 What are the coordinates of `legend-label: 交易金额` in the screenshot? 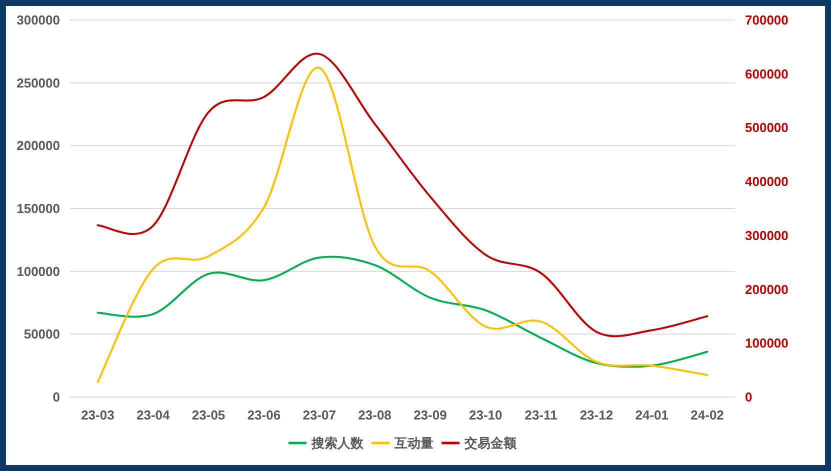 It's located at (491, 443).